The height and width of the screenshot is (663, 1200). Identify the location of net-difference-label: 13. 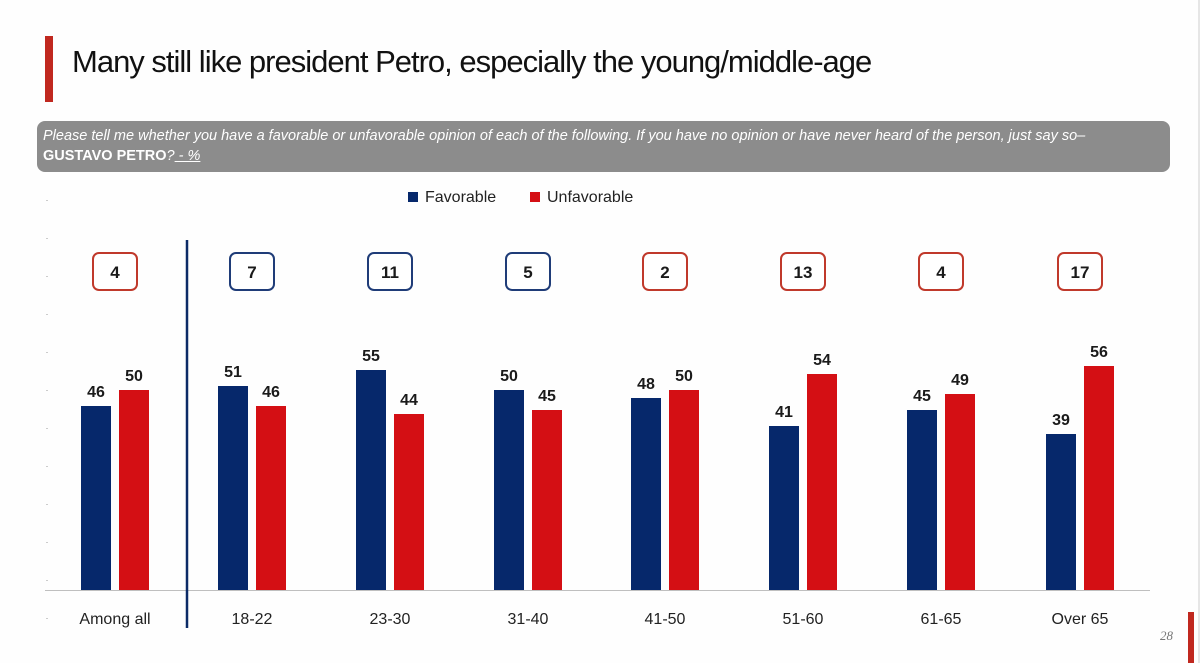
(803, 272).